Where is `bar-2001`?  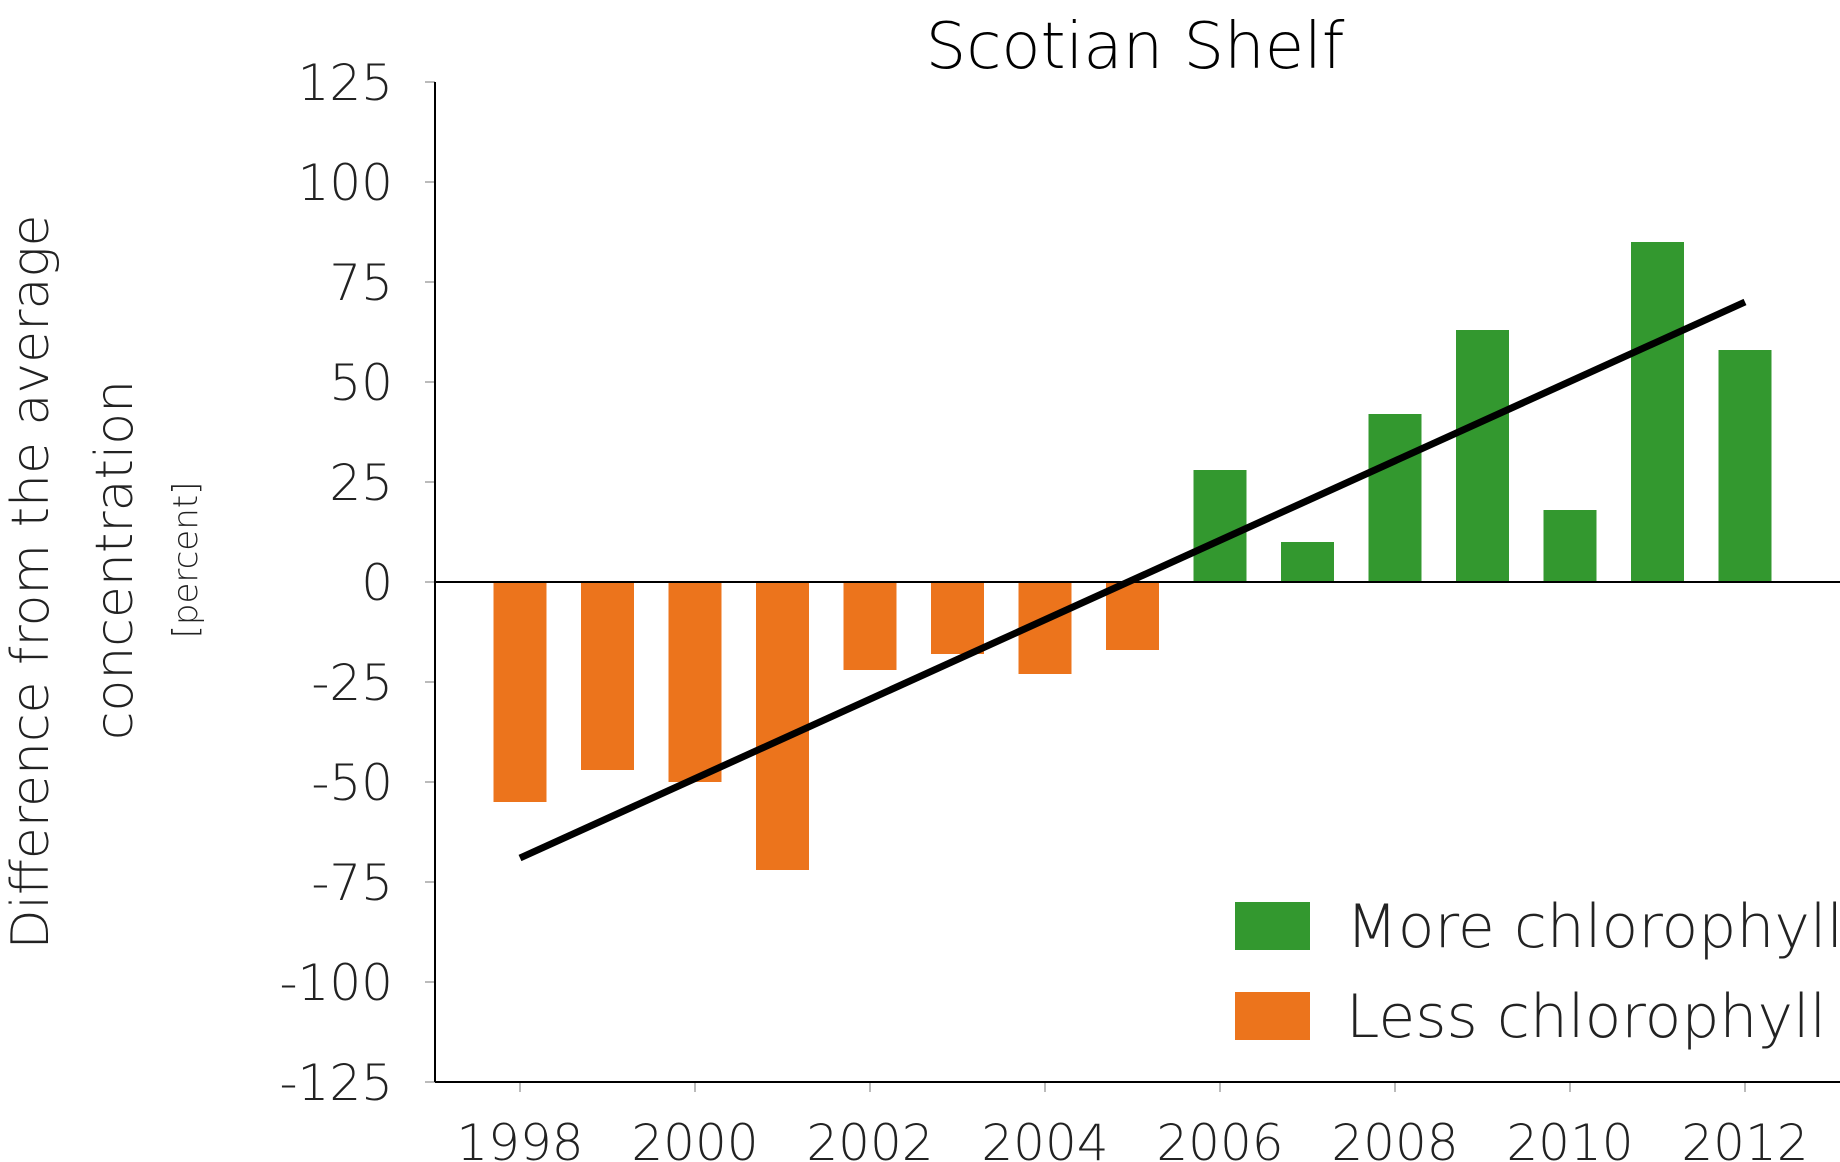 bar-2001 is located at coordinates (782, 726).